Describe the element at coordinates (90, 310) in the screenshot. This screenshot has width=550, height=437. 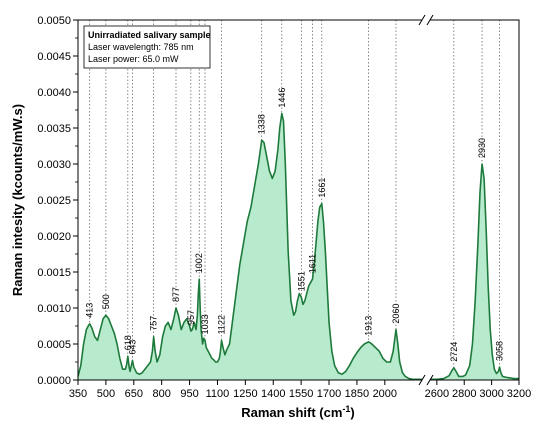
I see `peak-label-0: 413` at that location.